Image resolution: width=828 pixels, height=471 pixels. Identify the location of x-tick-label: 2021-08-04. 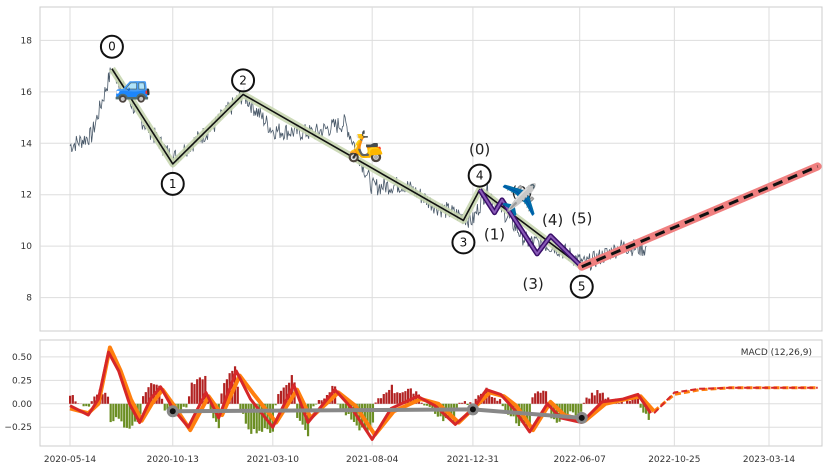
(372, 460).